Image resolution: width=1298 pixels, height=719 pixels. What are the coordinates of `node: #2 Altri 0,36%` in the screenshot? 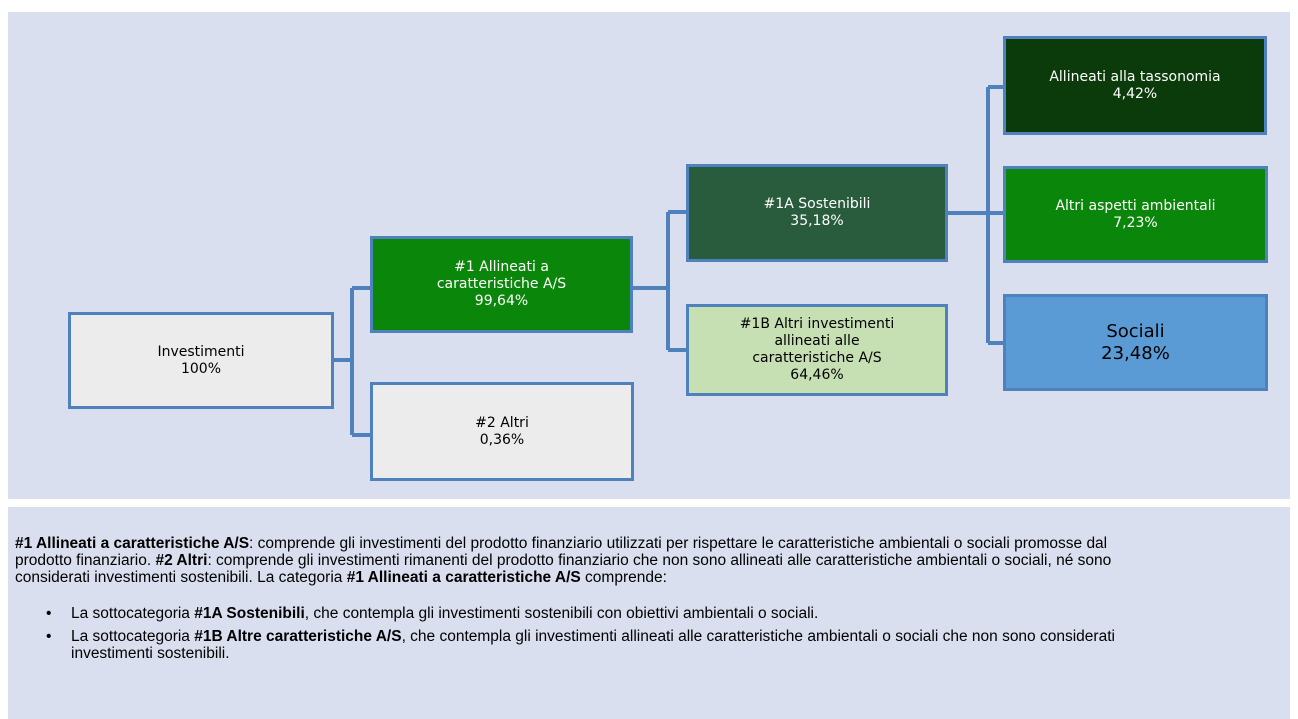 It's located at (502, 431).